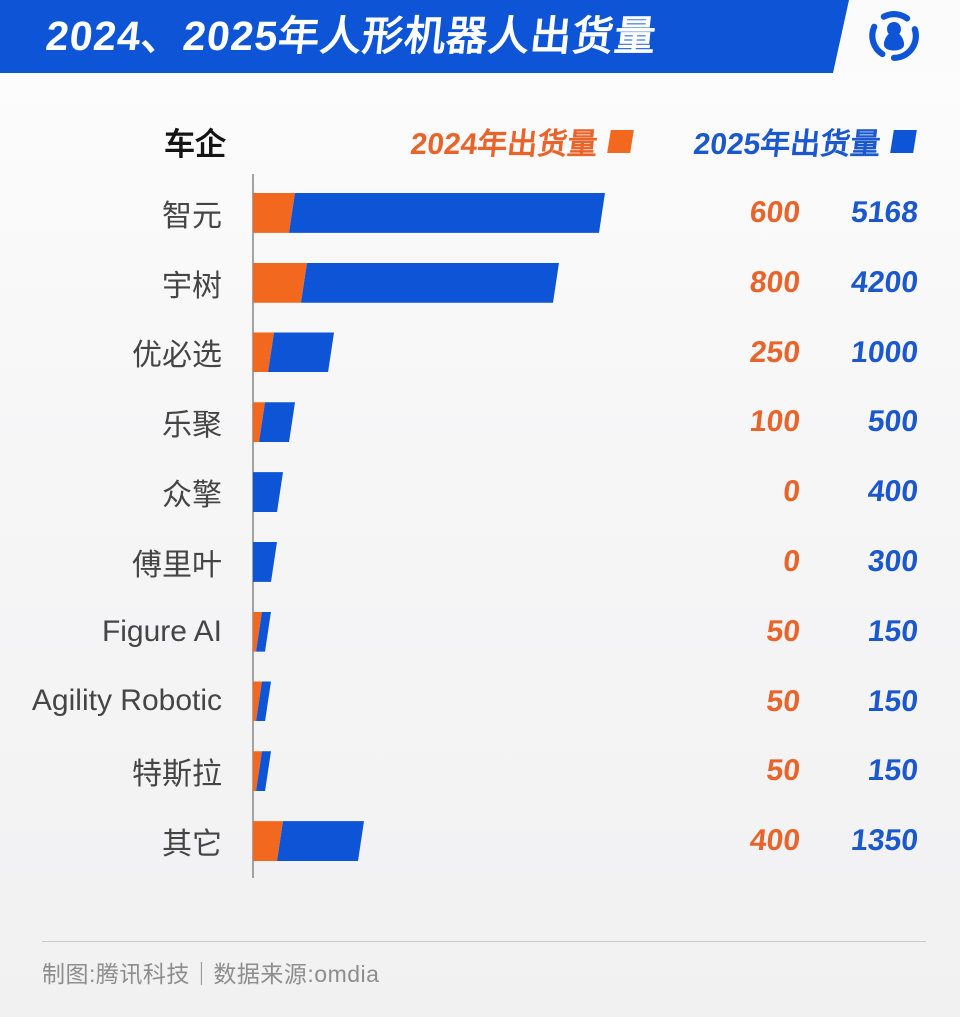  I want to click on value-2024: 600, so click(775, 212).